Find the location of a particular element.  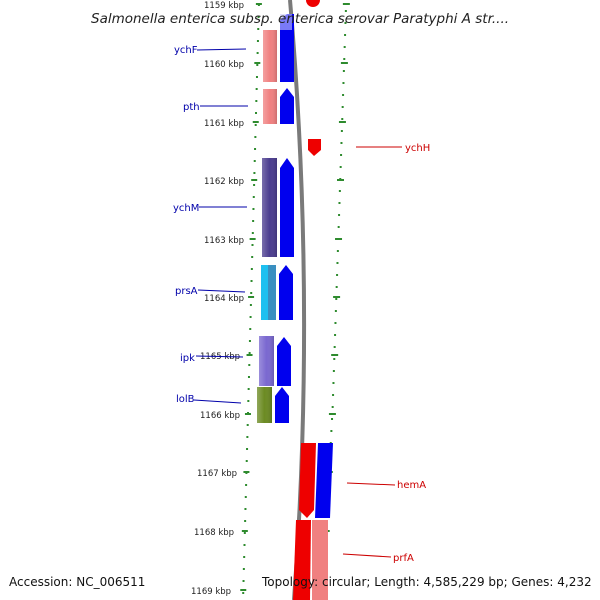

gene-label-prsA: prsA is located at coordinates (186, 291).